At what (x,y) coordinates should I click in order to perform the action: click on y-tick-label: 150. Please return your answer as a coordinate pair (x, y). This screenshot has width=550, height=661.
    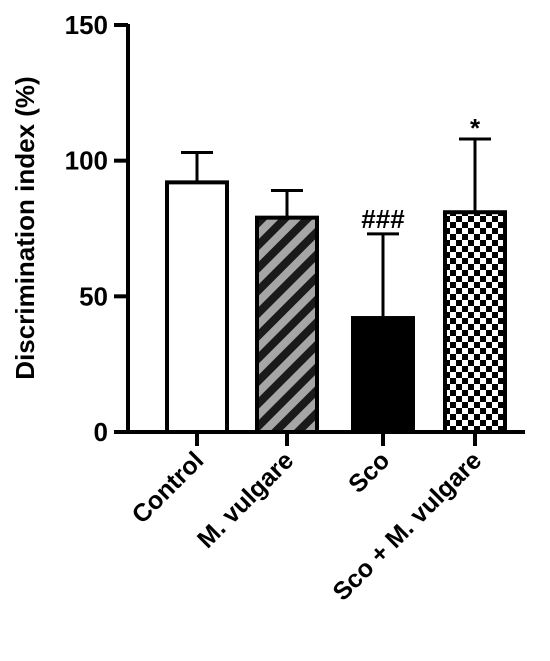
    Looking at the image, I should click on (86, 25).